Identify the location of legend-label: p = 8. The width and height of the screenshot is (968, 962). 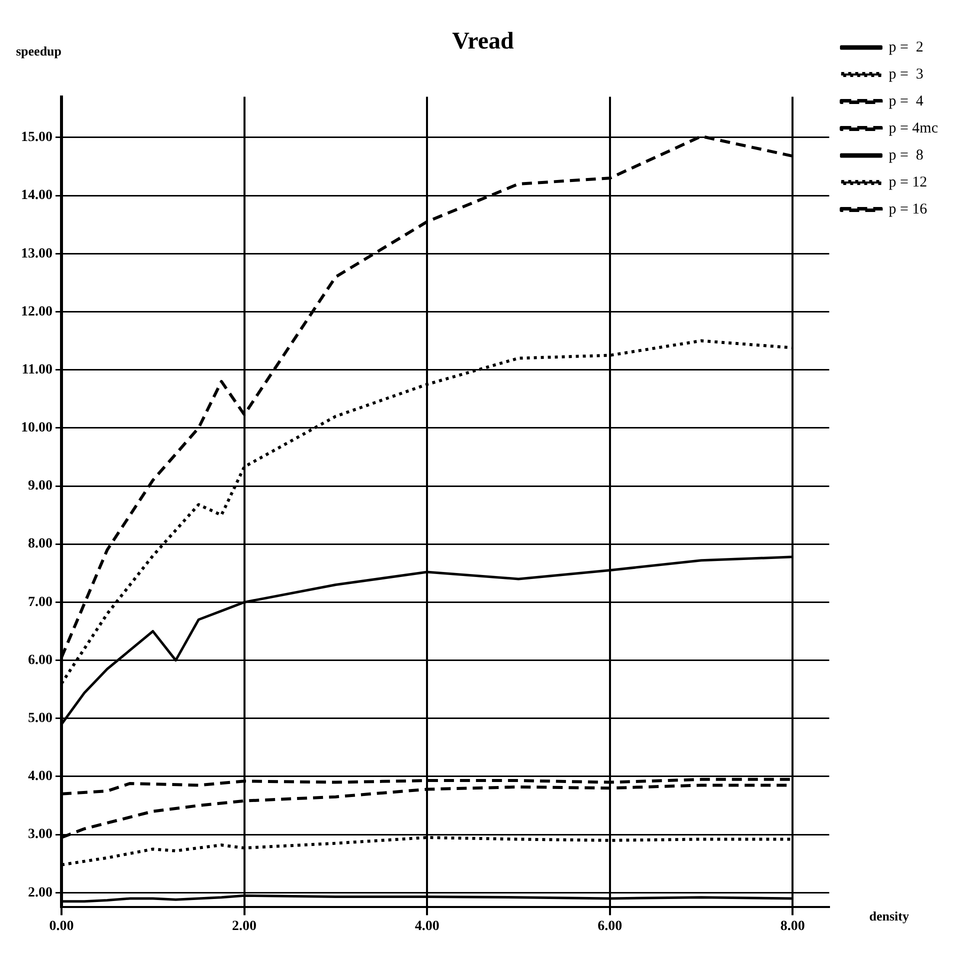
(906, 155).